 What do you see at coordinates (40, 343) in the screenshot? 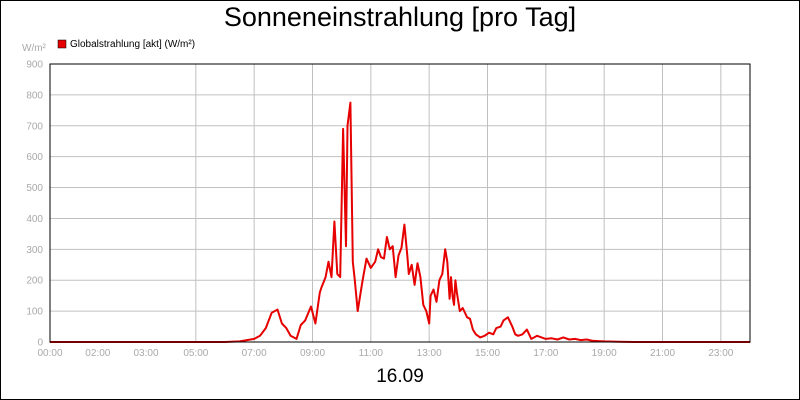
I see `y-tick-label: 0` at bounding box center [40, 343].